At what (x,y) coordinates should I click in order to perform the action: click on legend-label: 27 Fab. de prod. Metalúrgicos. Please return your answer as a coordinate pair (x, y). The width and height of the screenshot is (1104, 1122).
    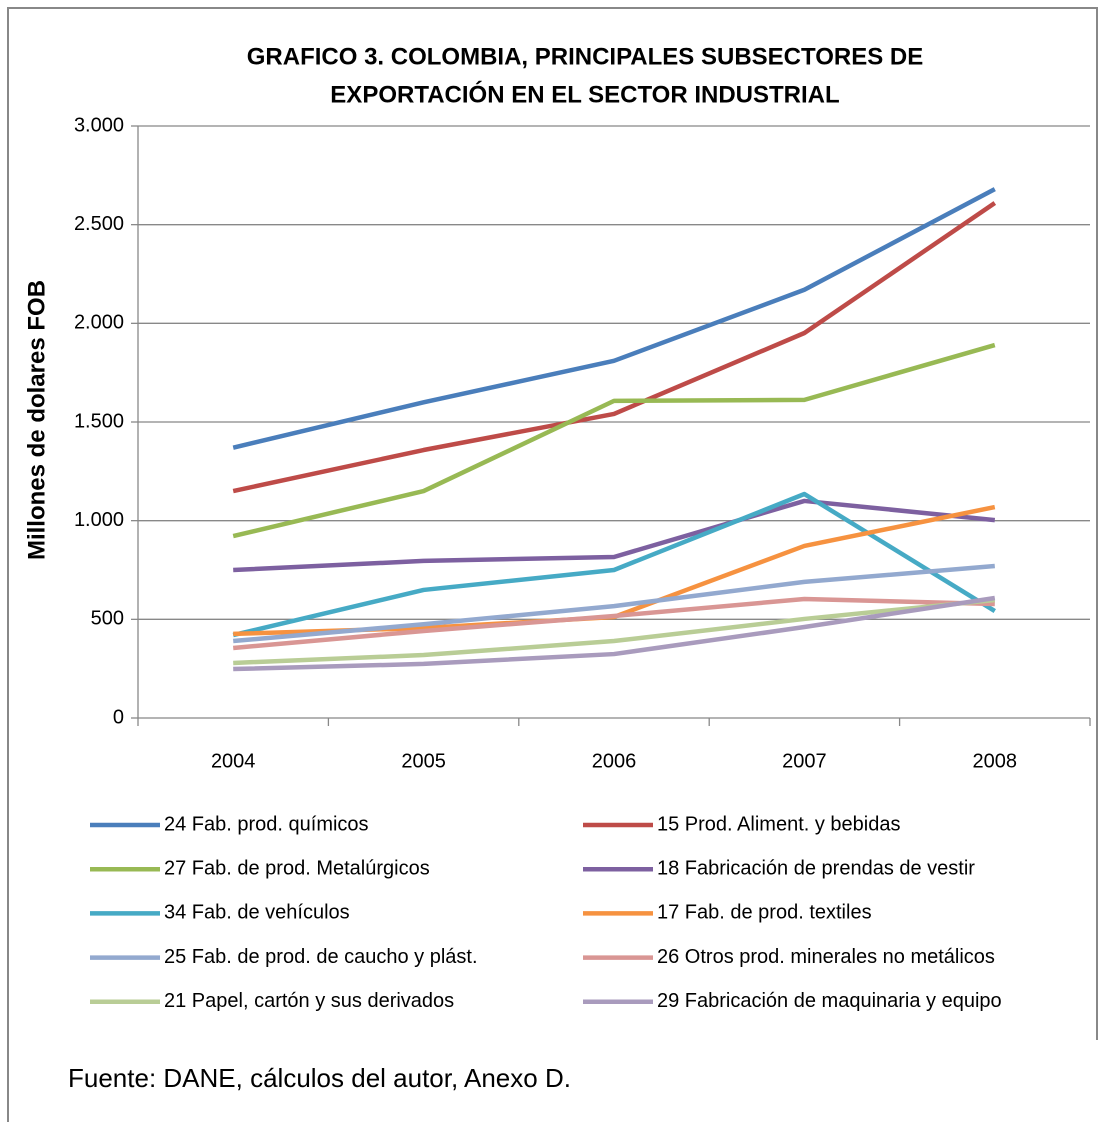
    Looking at the image, I should click on (297, 868).